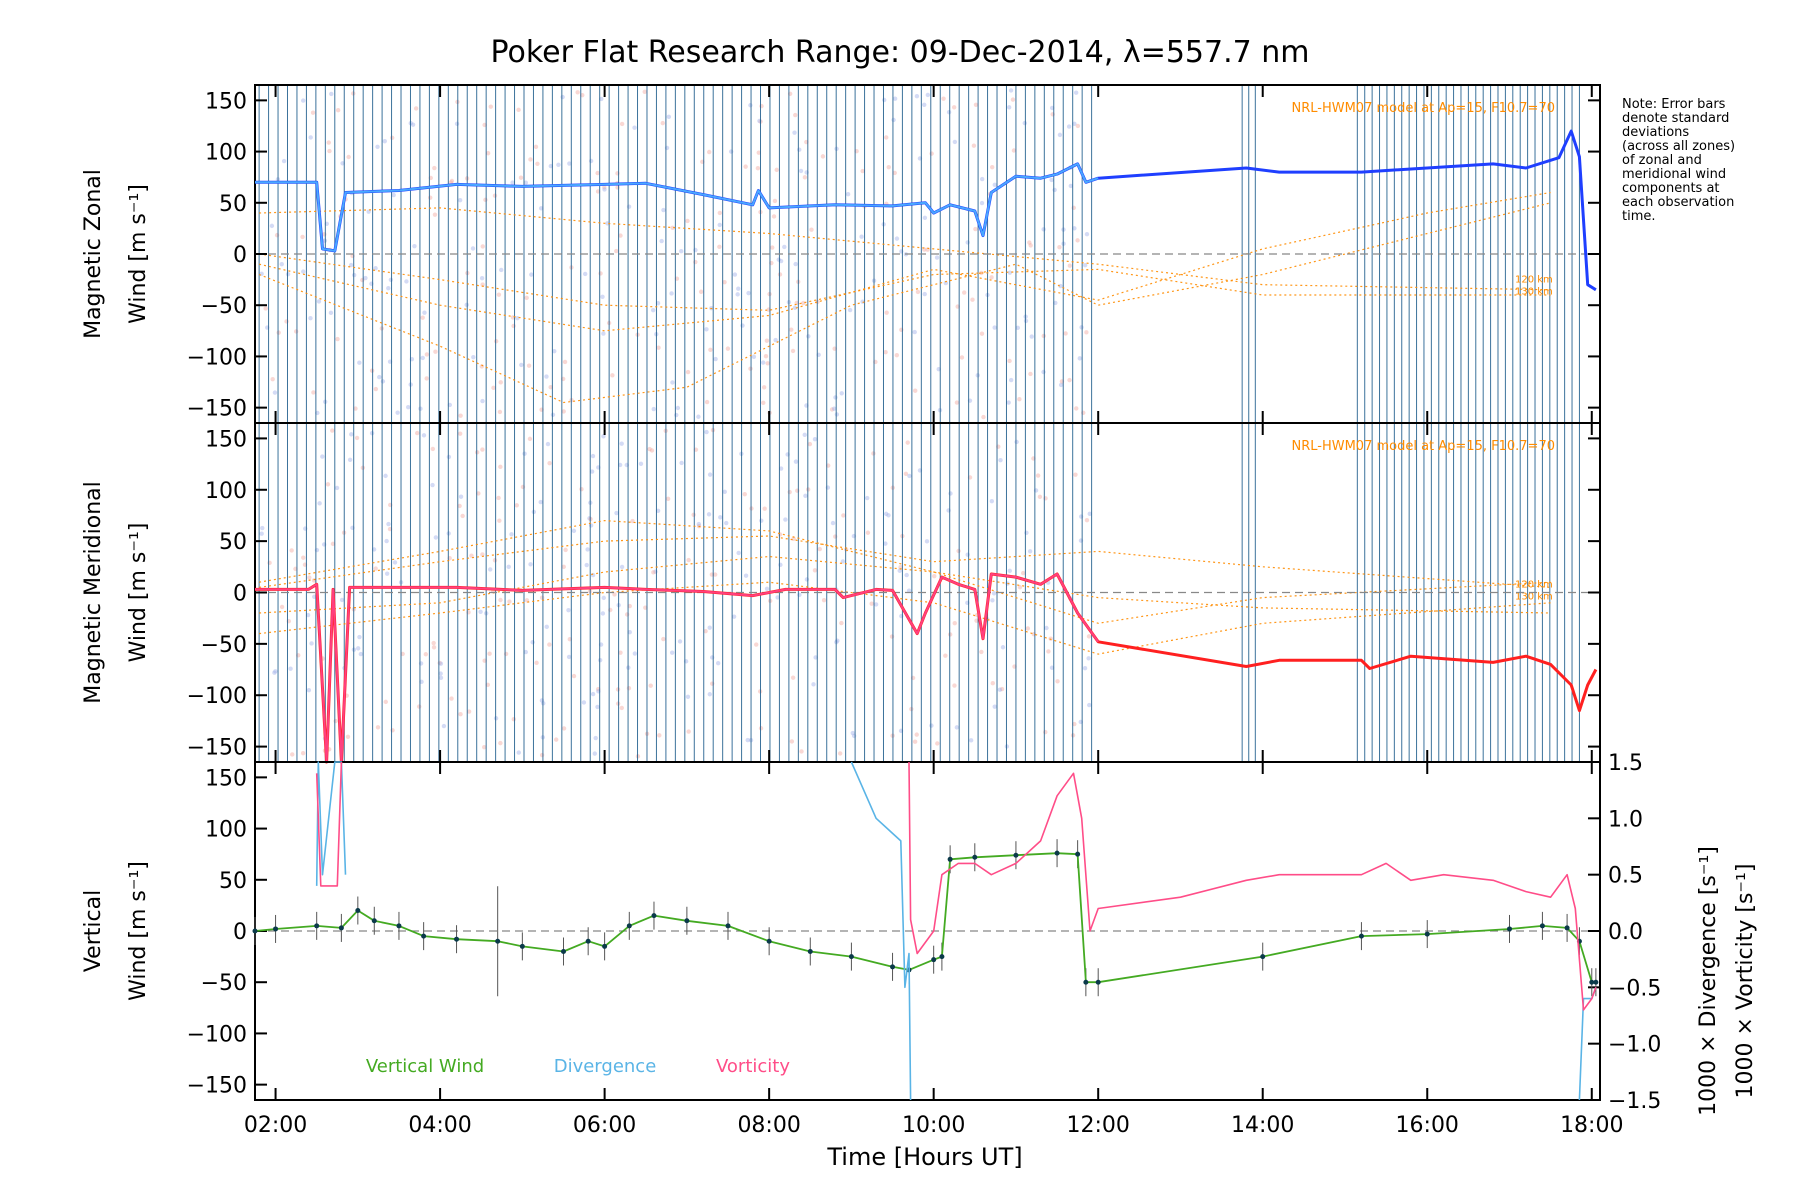 This screenshot has height=1204, width=1800. What do you see at coordinates (905, 282) in the screenshot?
I see `model-curve` at bounding box center [905, 282].